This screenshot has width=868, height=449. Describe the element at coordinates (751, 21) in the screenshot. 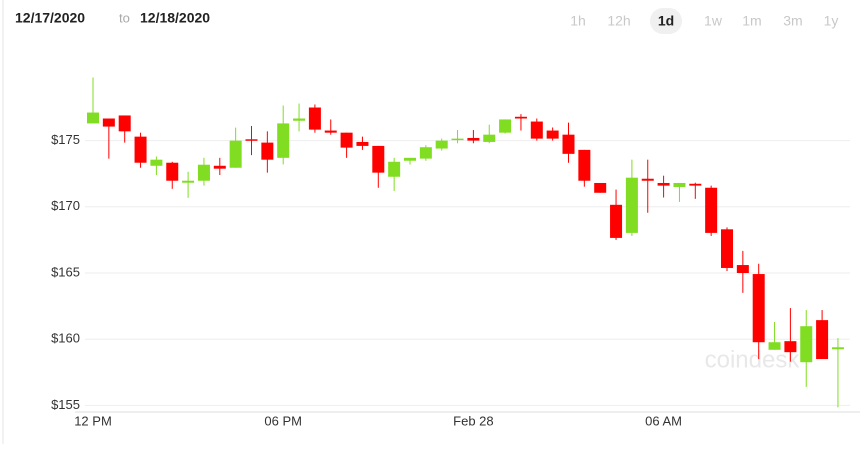

I see `timeframe-button: 1m` at that location.